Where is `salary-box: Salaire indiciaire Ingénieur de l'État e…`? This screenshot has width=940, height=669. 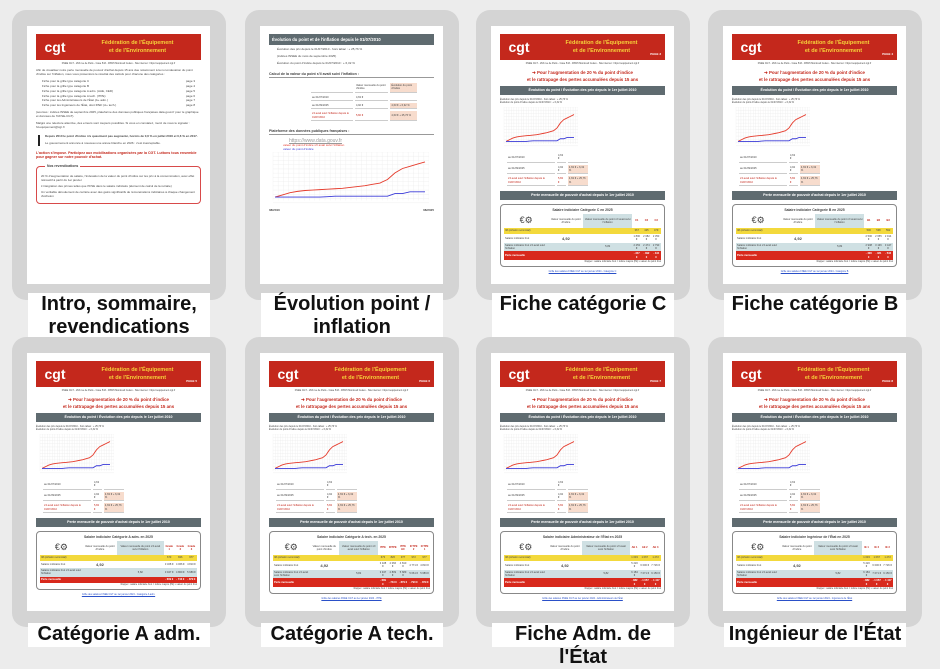 salary-box: Salaire indiciaire Ingénieur de l'État e… is located at coordinates (814, 562).